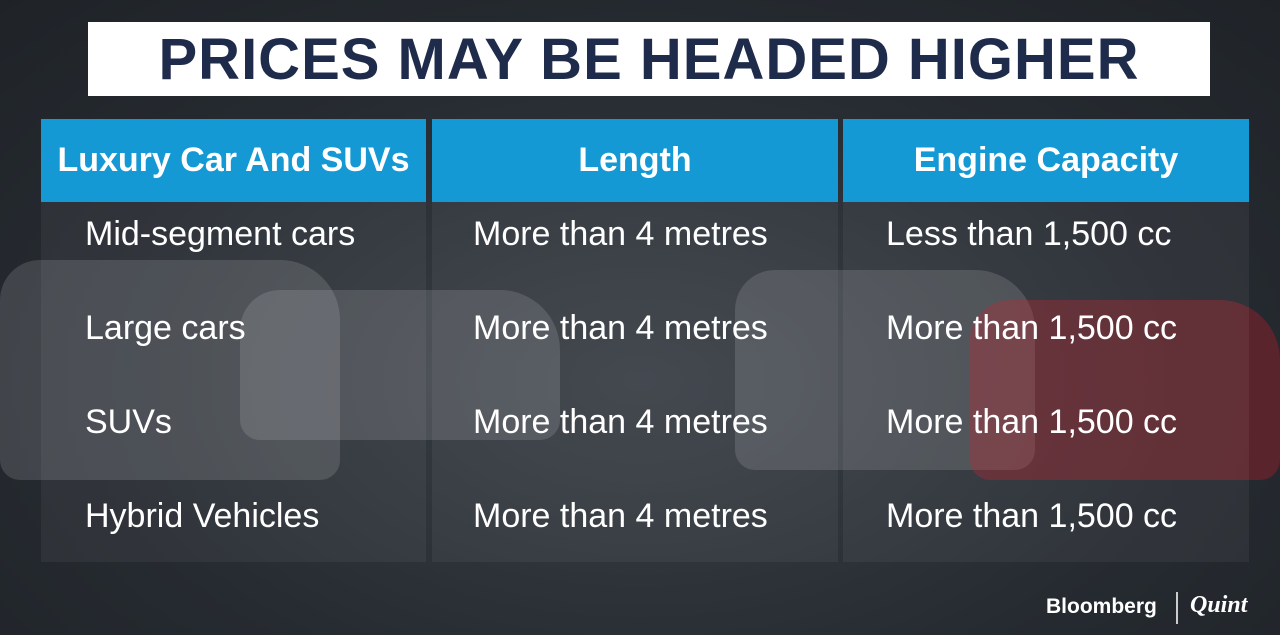 The width and height of the screenshot is (1280, 635). I want to click on table-cell: SUVs, so click(128, 422).